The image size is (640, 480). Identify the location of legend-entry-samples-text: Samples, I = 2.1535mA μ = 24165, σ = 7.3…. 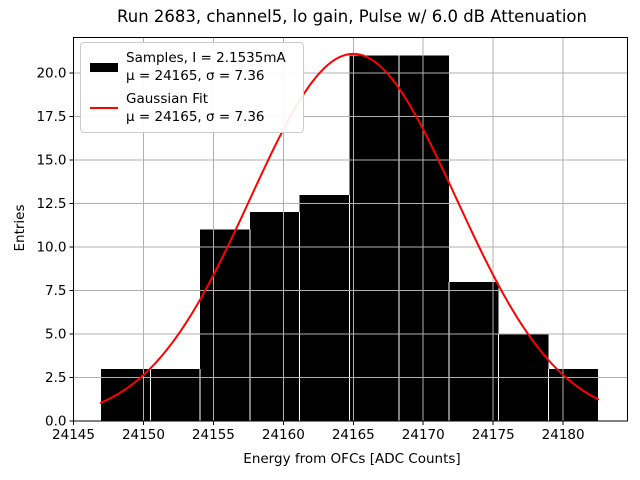
(206, 67).